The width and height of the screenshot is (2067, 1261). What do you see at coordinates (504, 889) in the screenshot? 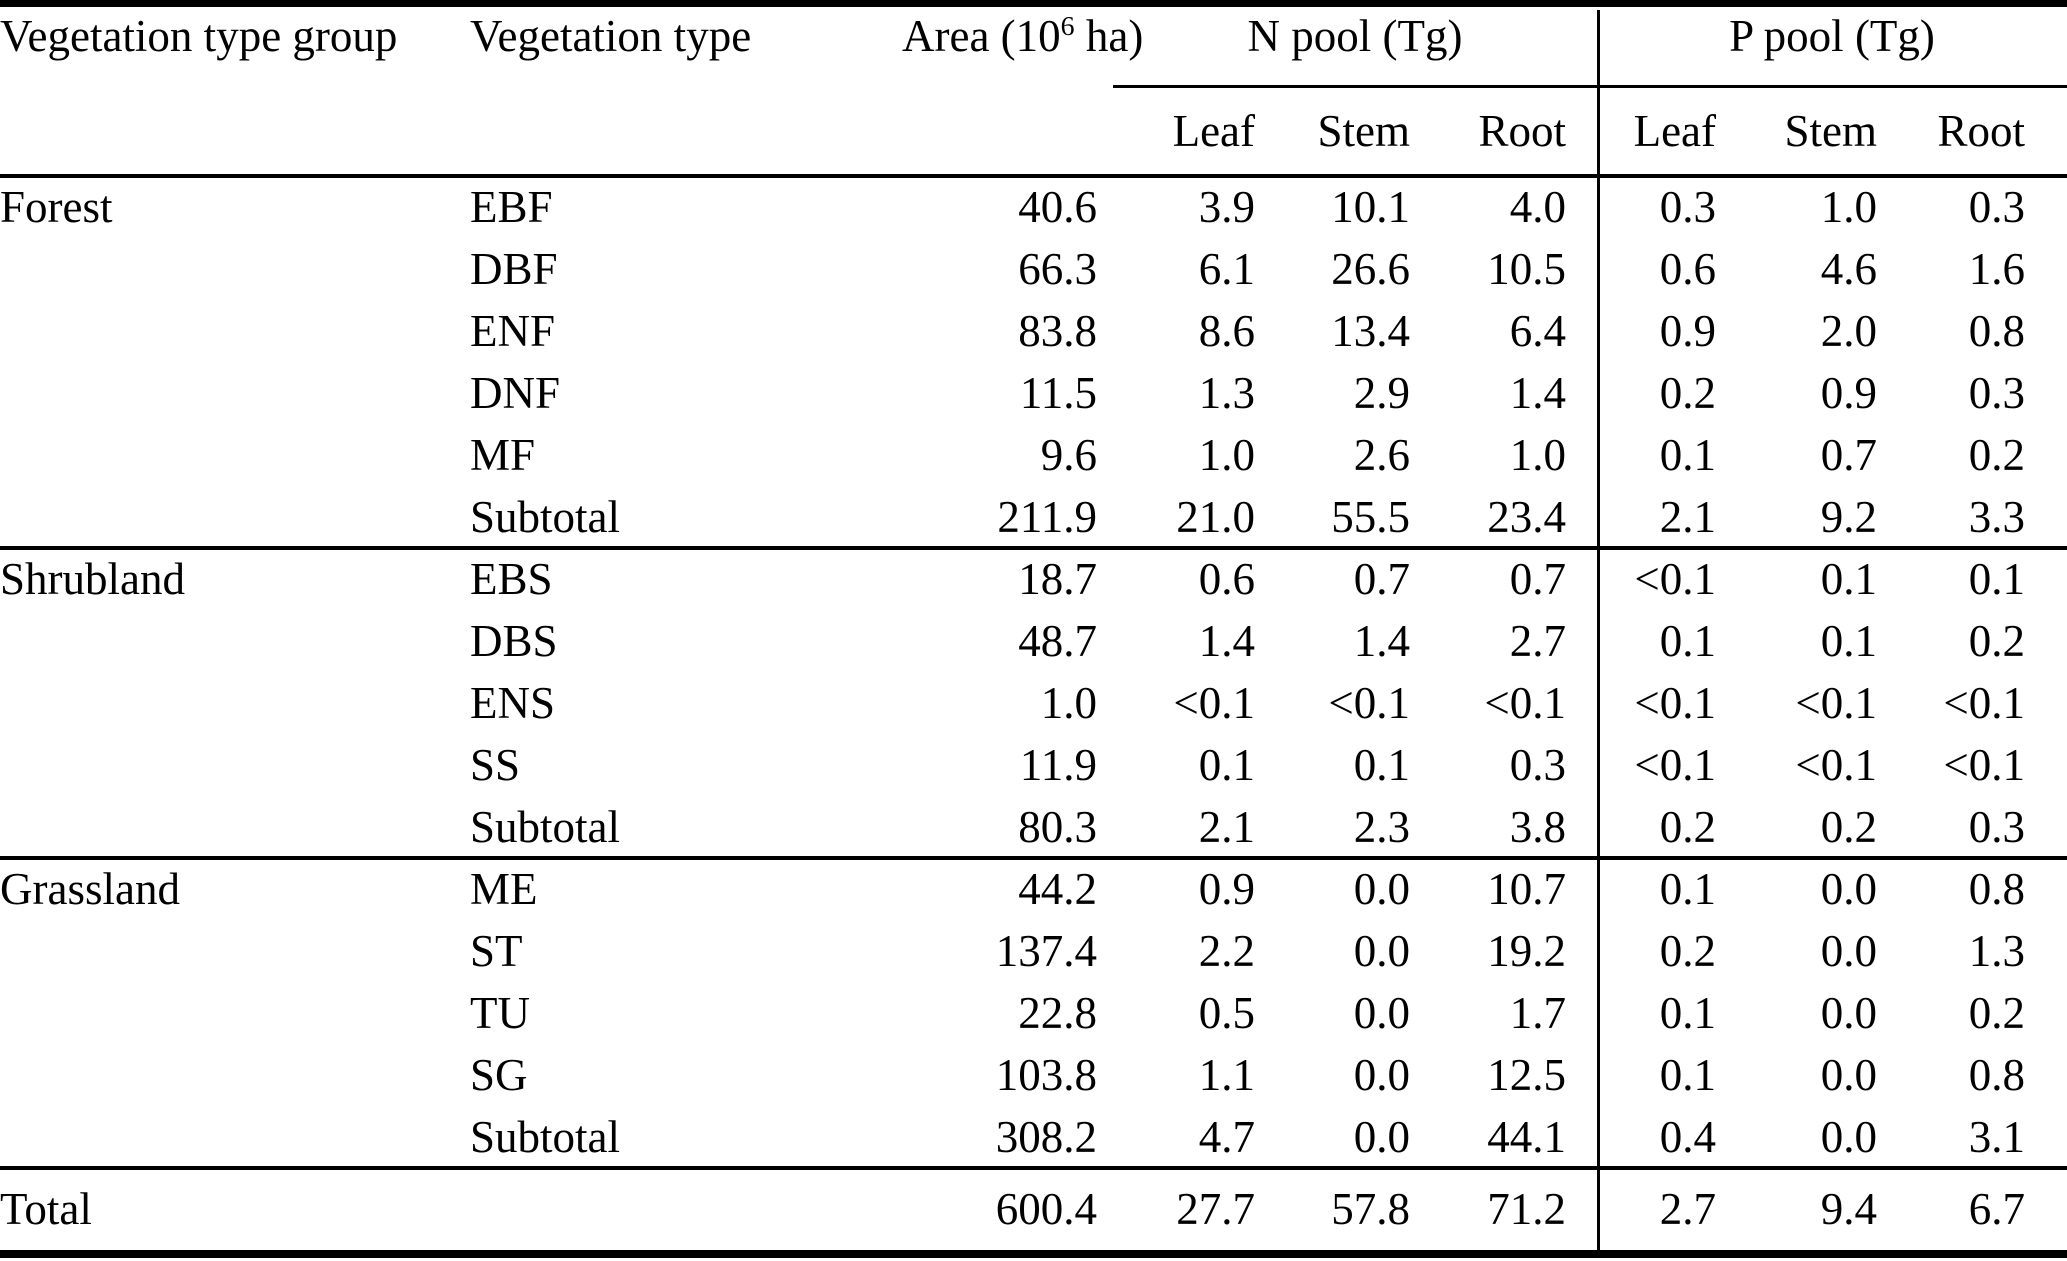
I see `vegetation-type-cell: ME` at bounding box center [504, 889].